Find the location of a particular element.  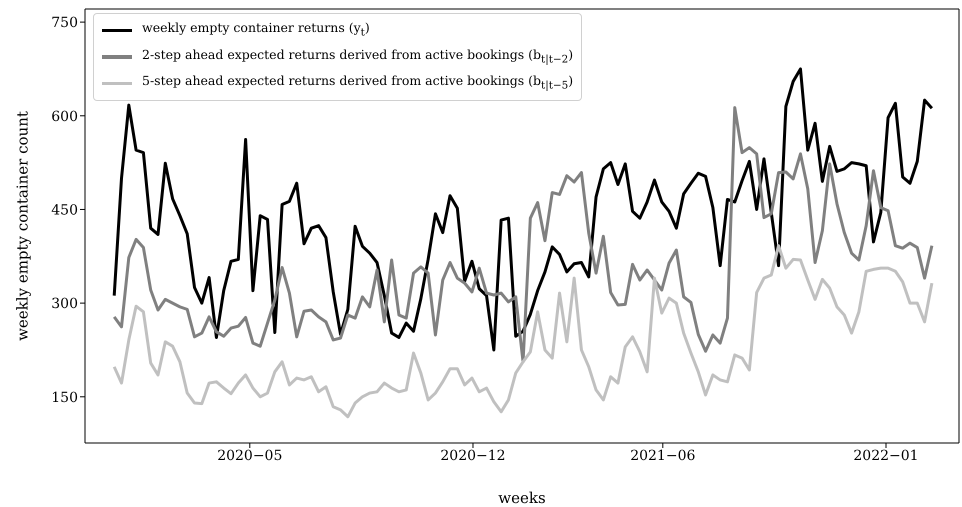

legend-label: weekly empty container returns (y$_{t}$) is located at coordinates (256, 29).